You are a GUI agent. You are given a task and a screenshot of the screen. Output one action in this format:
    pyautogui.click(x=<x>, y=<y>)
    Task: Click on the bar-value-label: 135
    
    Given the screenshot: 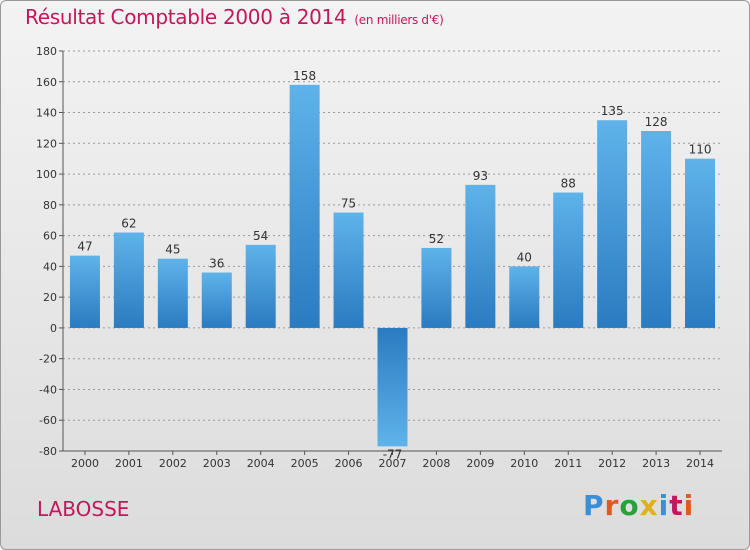 What is the action you would take?
    pyautogui.click(x=612, y=111)
    